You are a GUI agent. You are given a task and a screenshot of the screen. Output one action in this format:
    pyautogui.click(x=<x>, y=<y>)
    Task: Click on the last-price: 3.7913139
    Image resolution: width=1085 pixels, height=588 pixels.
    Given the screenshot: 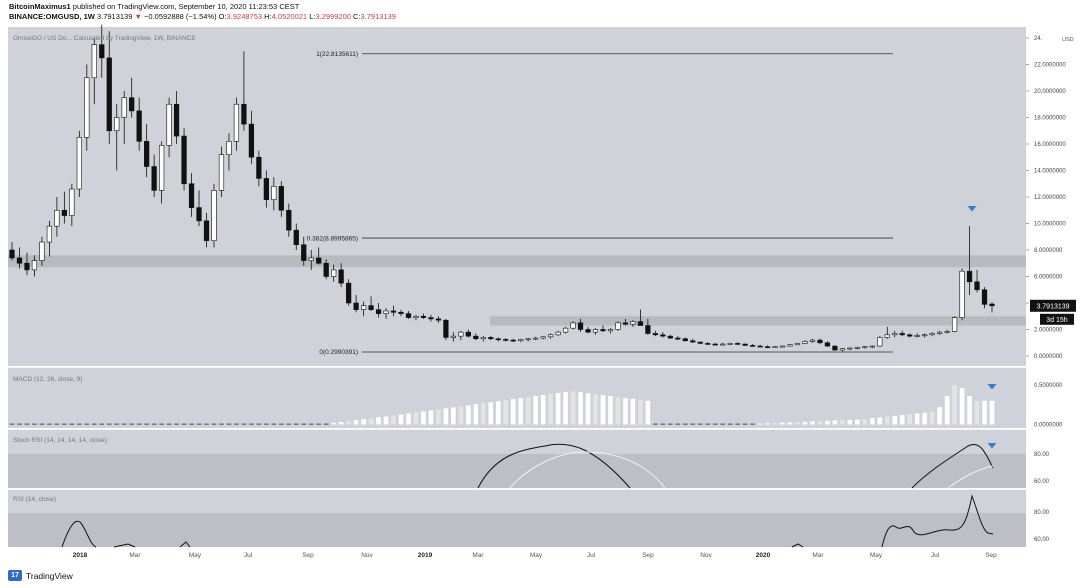 What is the action you would take?
    pyautogui.click(x=114, y=16)
    